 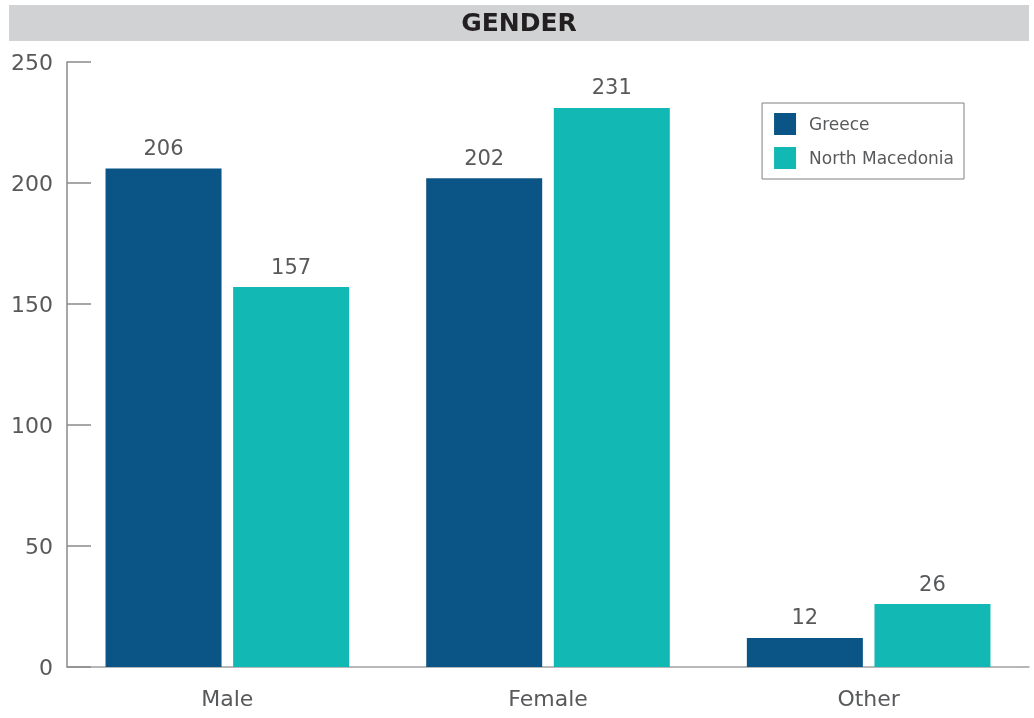 I want to click on chart-title: GENDER, so click(x=519, y=23).